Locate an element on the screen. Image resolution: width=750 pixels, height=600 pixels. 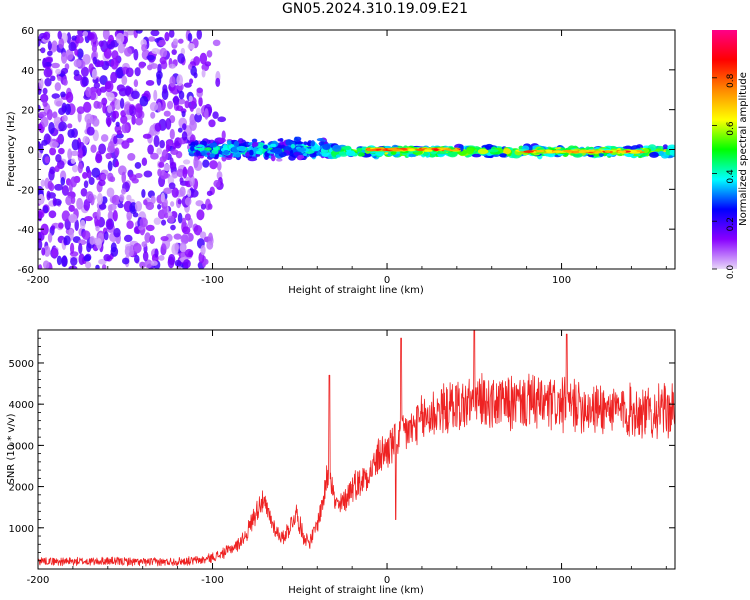
spectrogram-y-tick-label: 60 is located at coordinates (27, 31).